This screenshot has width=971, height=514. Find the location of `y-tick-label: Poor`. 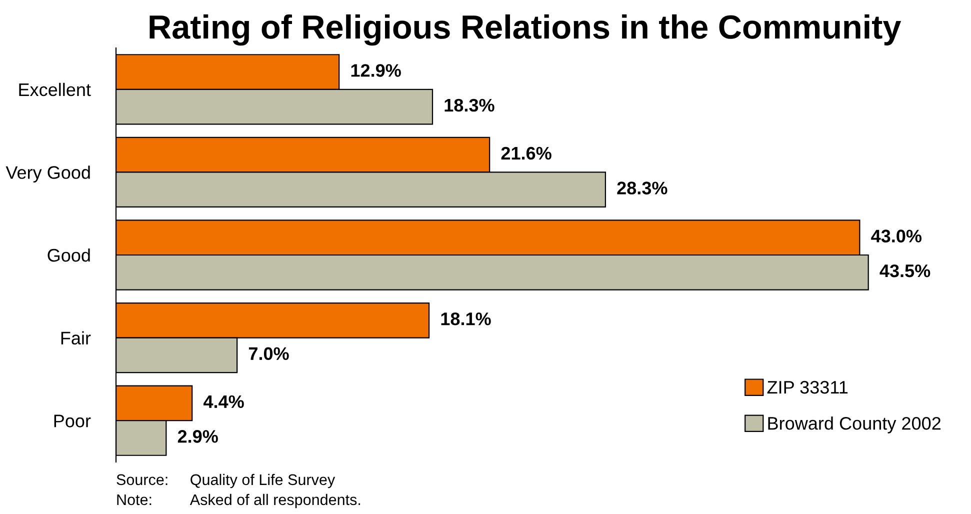

y-tick-label: Poor is located at coordinates (72, 421).